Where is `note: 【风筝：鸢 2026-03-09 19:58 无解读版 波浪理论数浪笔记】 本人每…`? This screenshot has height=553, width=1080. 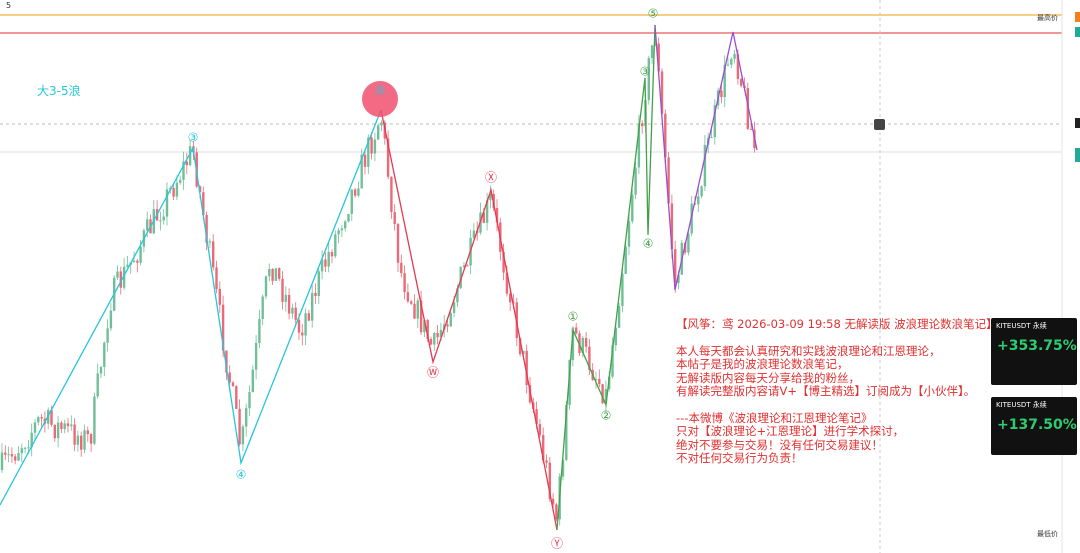 note: 【风筝：鸢 2026-03-09 19:58 无解读版 波浪理论数浪笔记】 本人每… is located at coordinates (837, 391).